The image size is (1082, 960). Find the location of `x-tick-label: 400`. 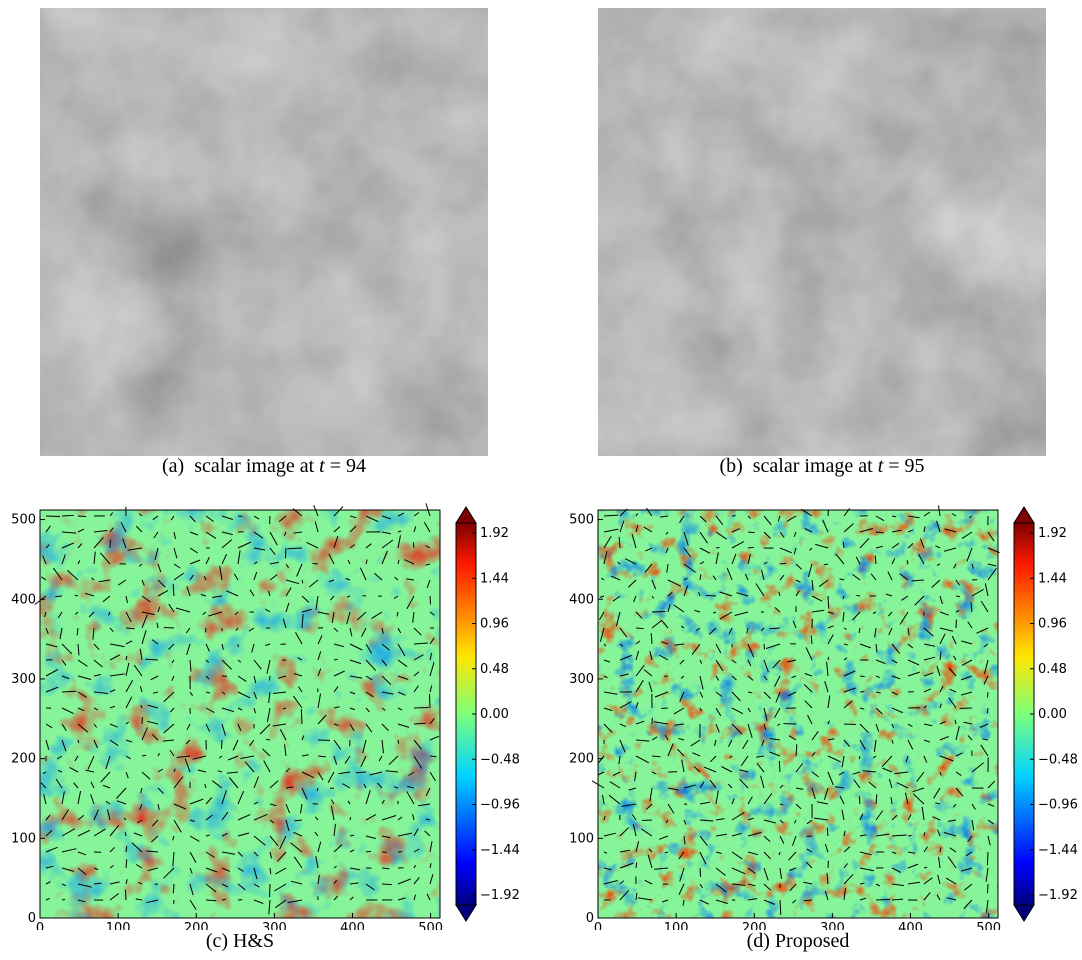

x-tick-label: 400 is located at coordinates (352, 925).